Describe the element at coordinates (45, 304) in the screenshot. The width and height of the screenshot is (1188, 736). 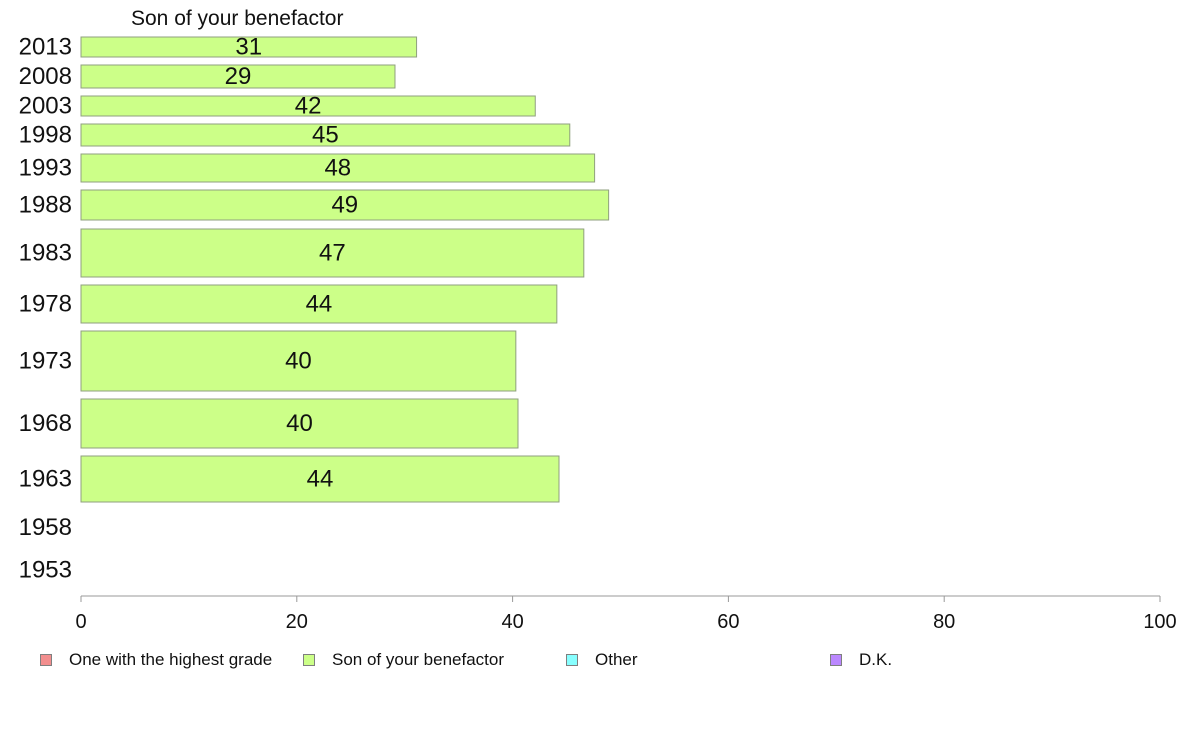
I see `y-tick-label-1978: 1978` at that location.